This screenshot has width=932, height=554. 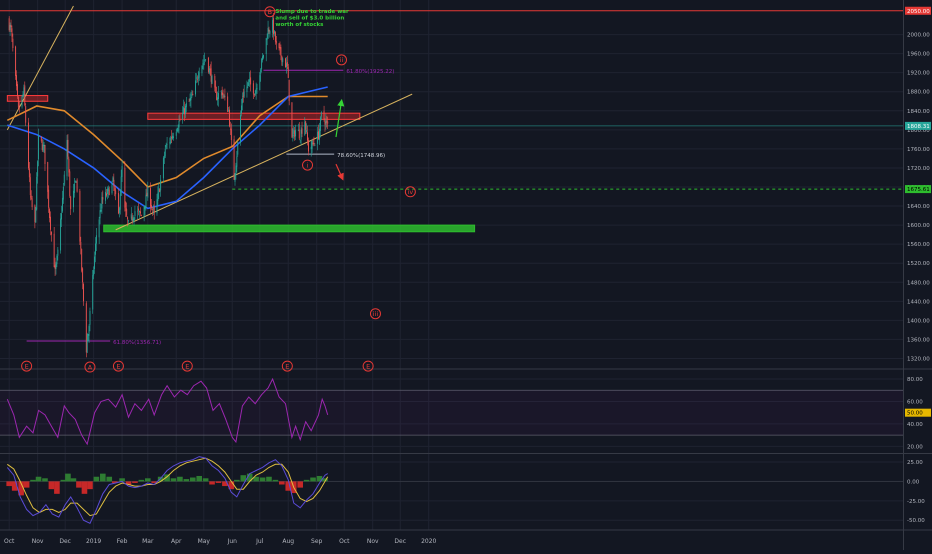 I want to click on y-tick-label: 1320.00, so click(x=918, y=359).